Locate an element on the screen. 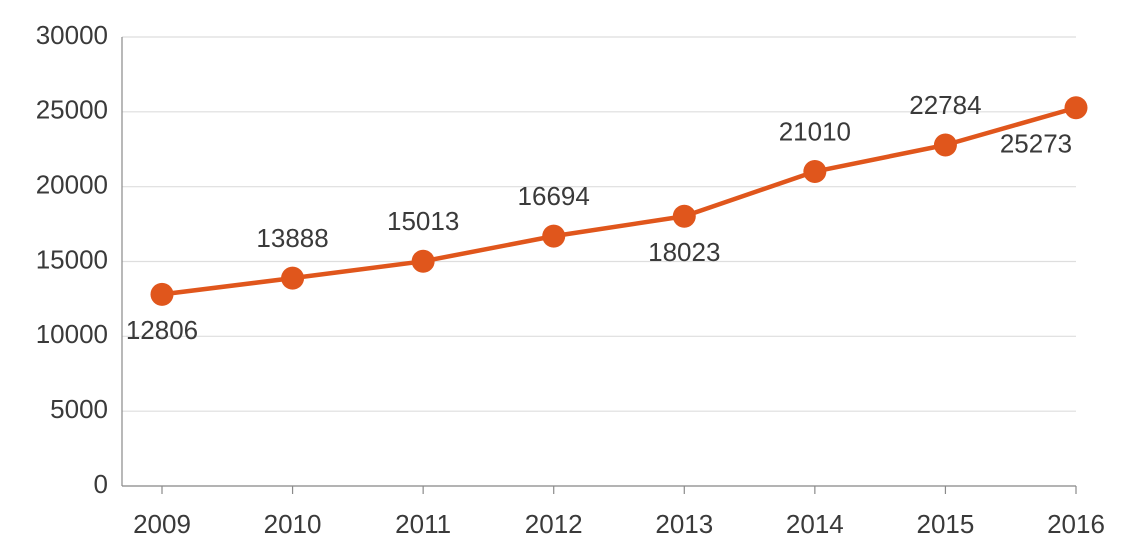 The width and height of the screenshot is (1121, 556). data-label: 15013 is located at coordinates (423, 221).